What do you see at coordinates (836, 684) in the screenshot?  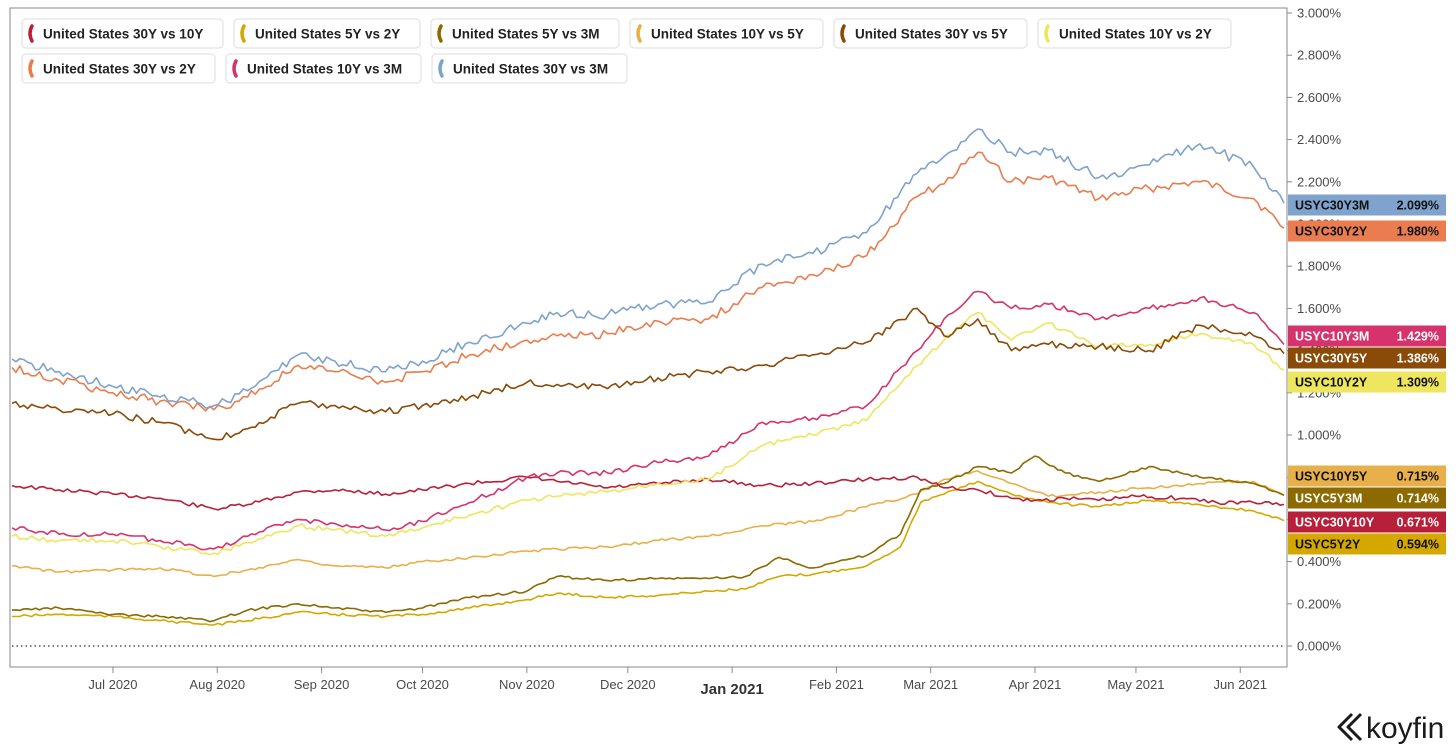 I see `x-tick-label: Feb 2021` at bounding box center [836, 684].